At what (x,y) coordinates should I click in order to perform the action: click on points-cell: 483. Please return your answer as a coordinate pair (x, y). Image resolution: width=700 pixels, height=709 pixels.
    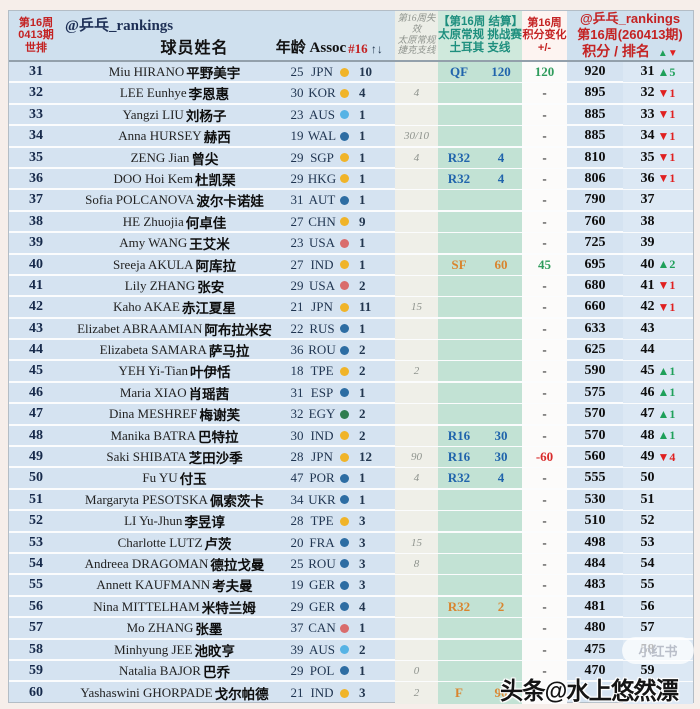
    Looking at the image, I should click on (595, 585).